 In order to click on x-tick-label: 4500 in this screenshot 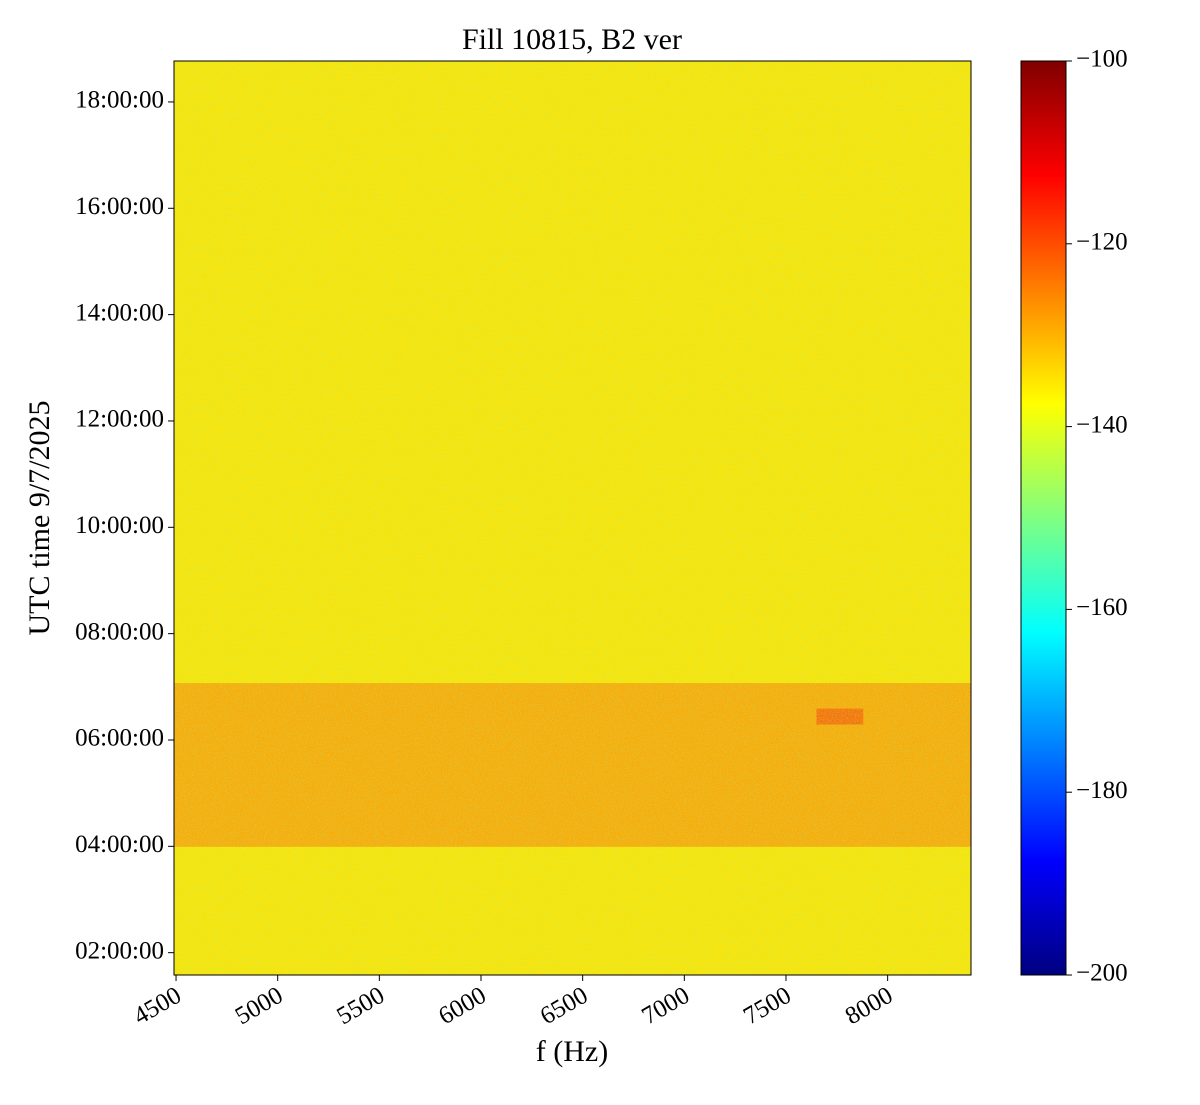, I will do `click(157, 1006)`.